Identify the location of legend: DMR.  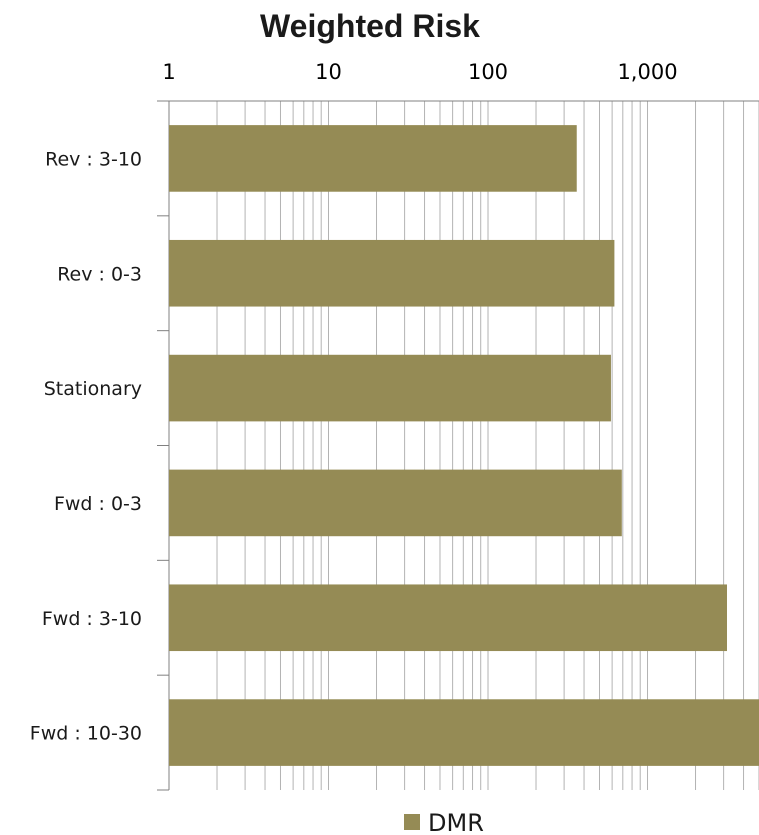
(444, 822).